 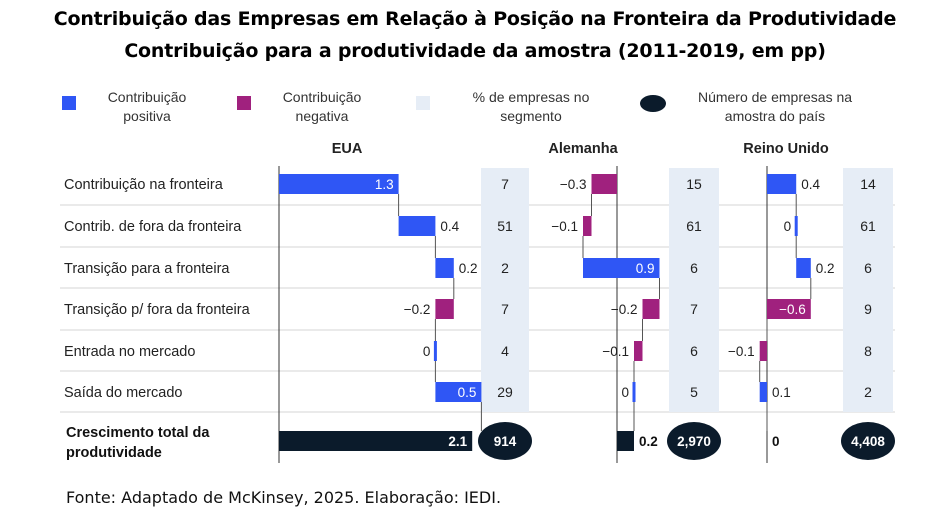 I want to click on legend-swatch-negative, so click(x=244, y=103).